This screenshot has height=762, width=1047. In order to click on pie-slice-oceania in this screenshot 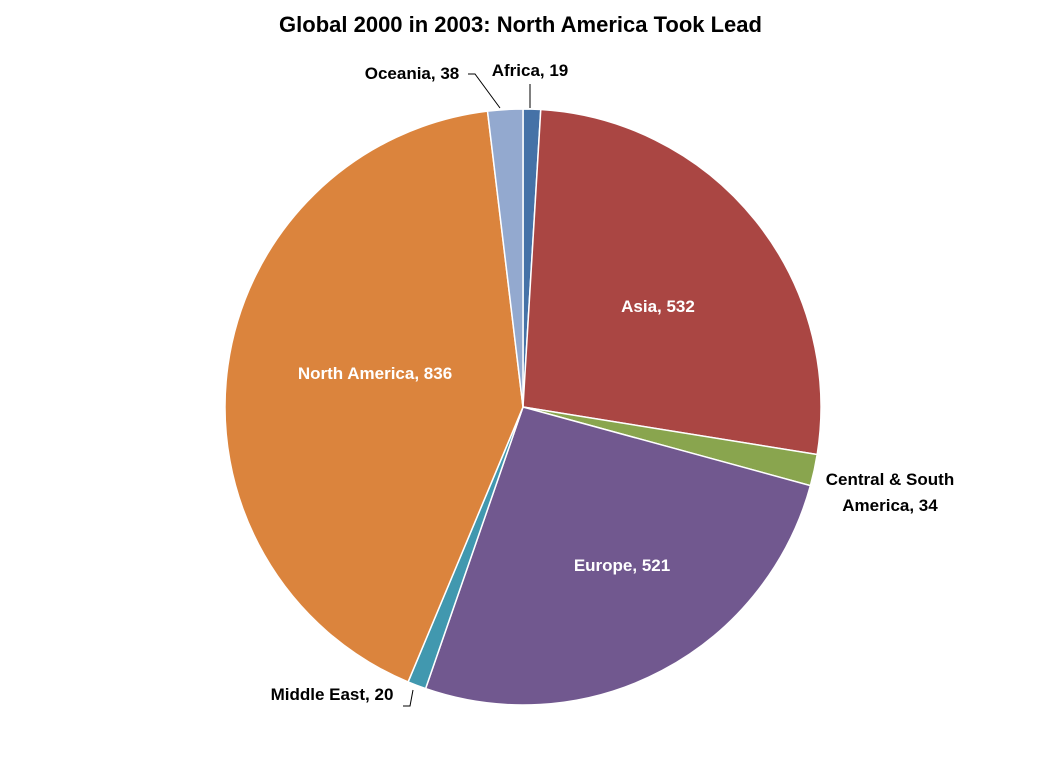, I will do `click(505, 258)`.